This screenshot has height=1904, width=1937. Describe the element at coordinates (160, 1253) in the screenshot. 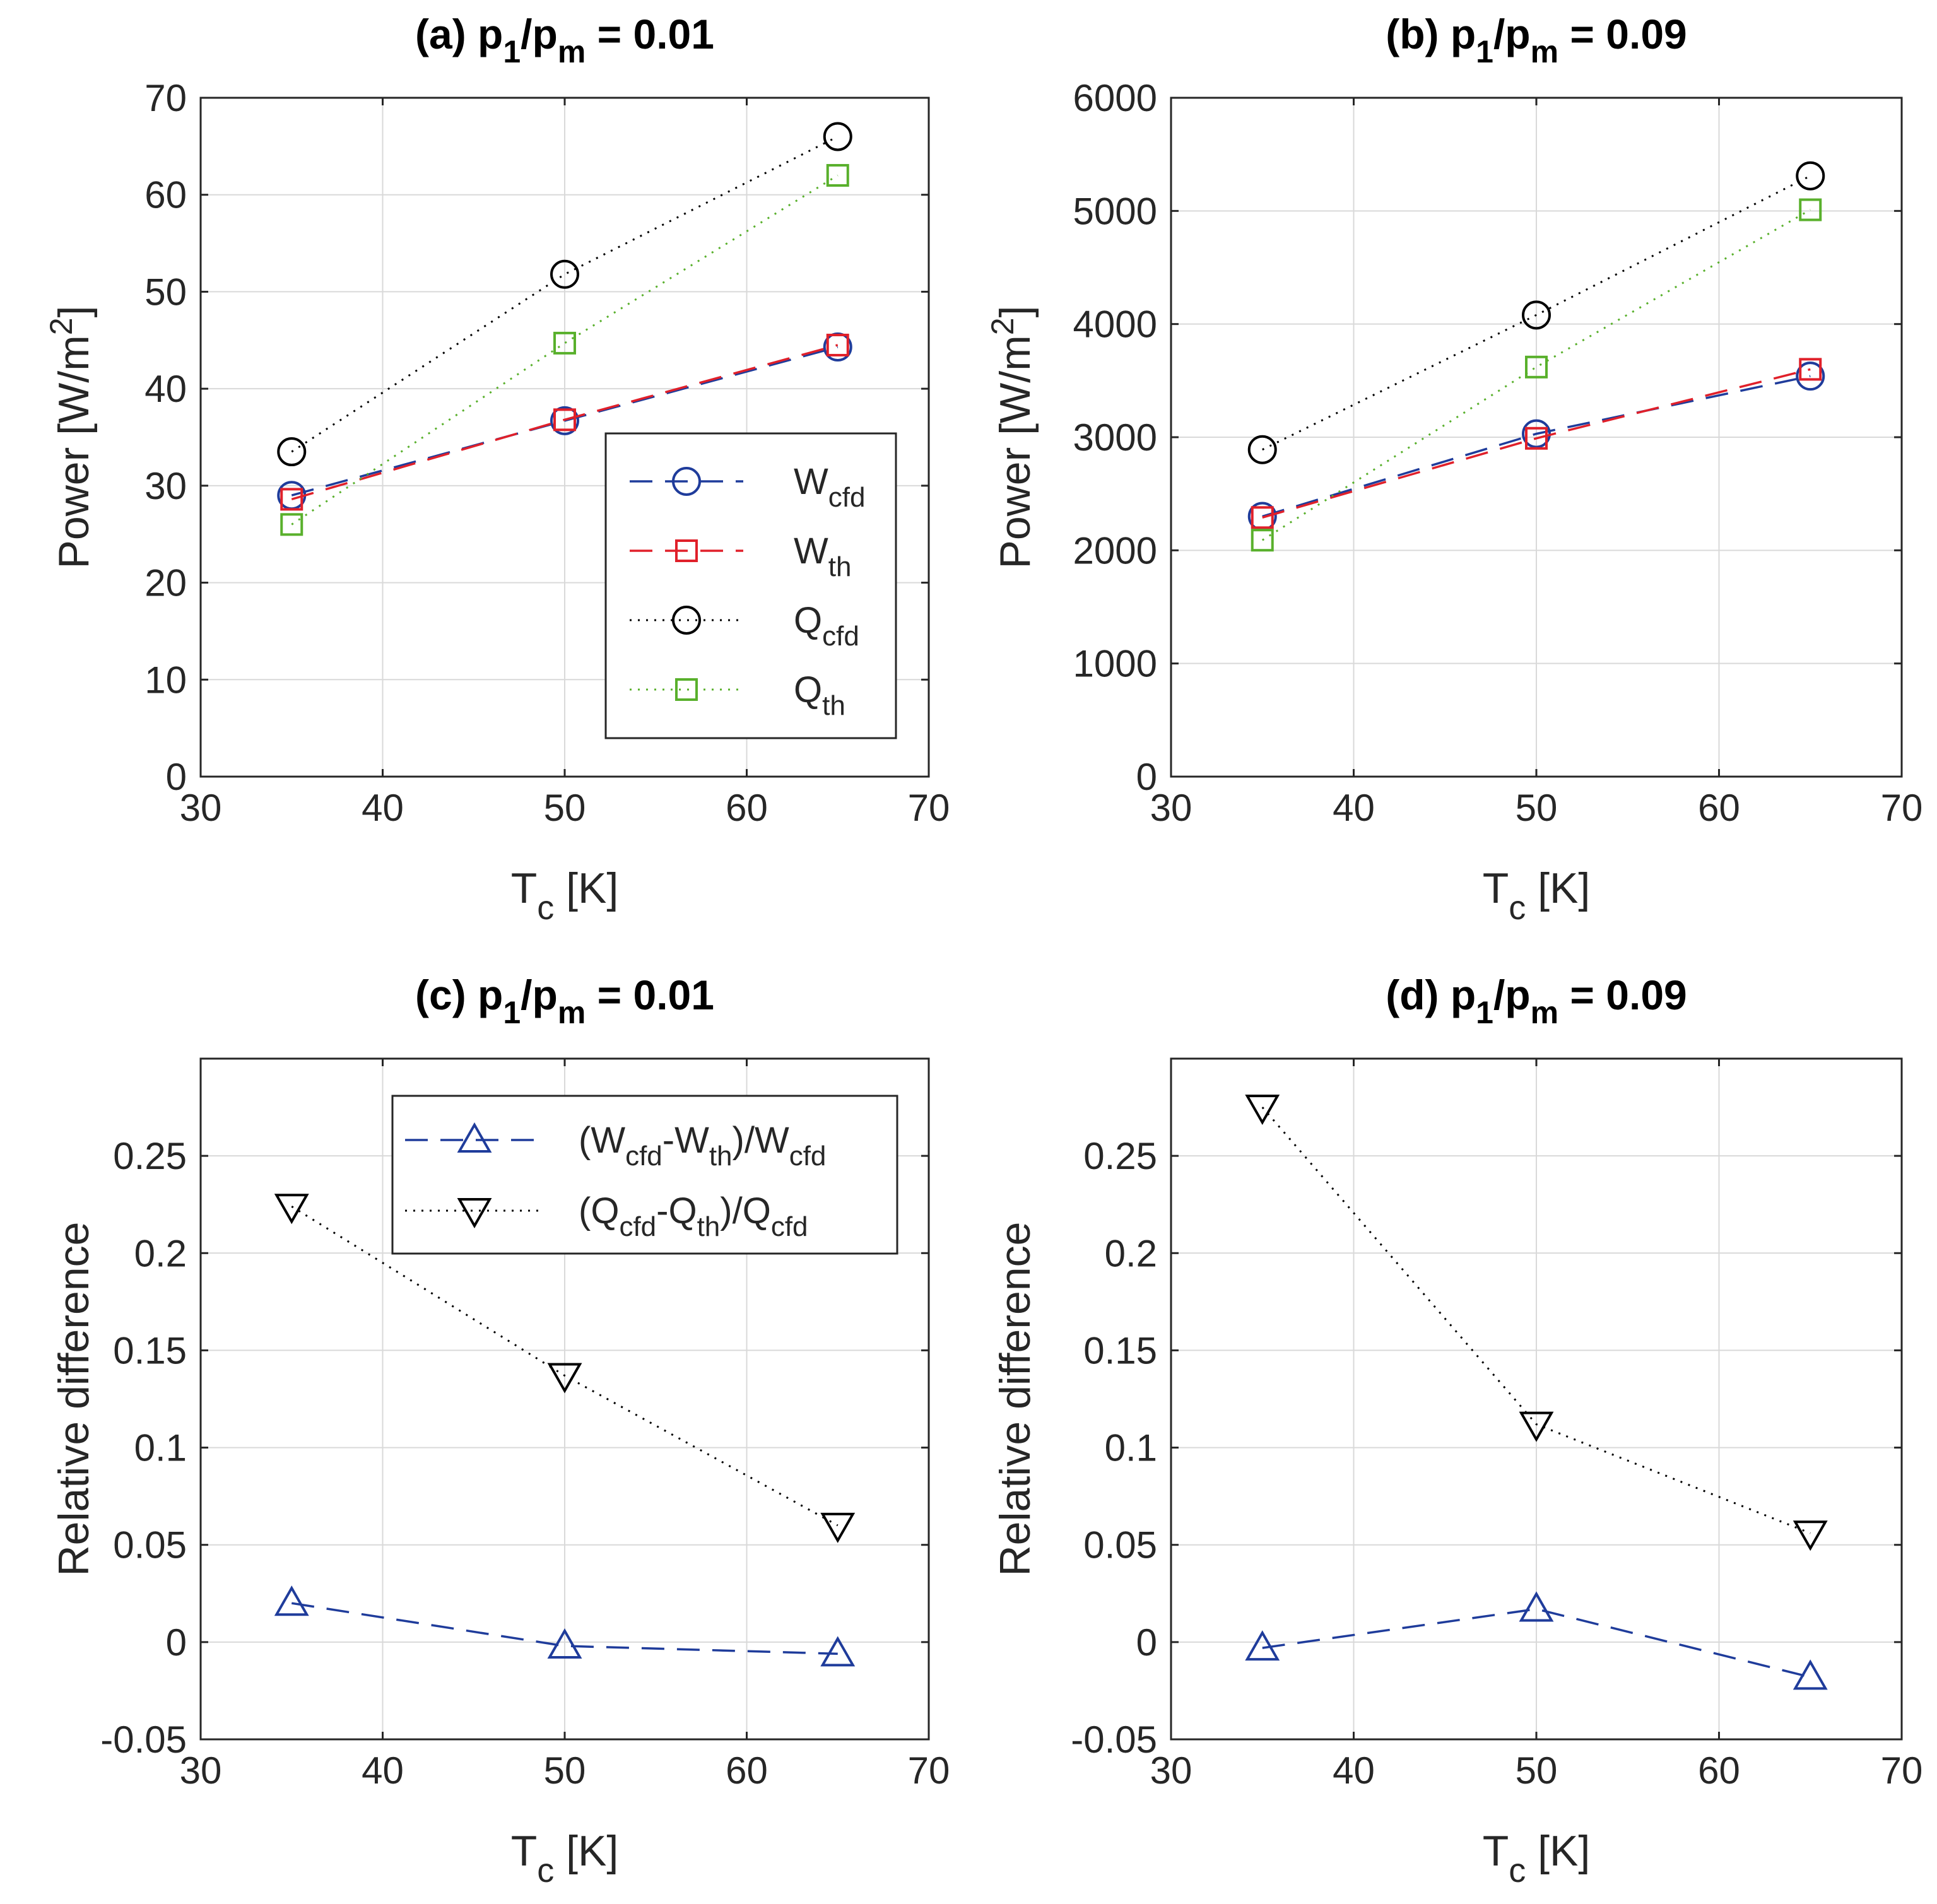

I see `y-tick-label: 0.2` at that location.